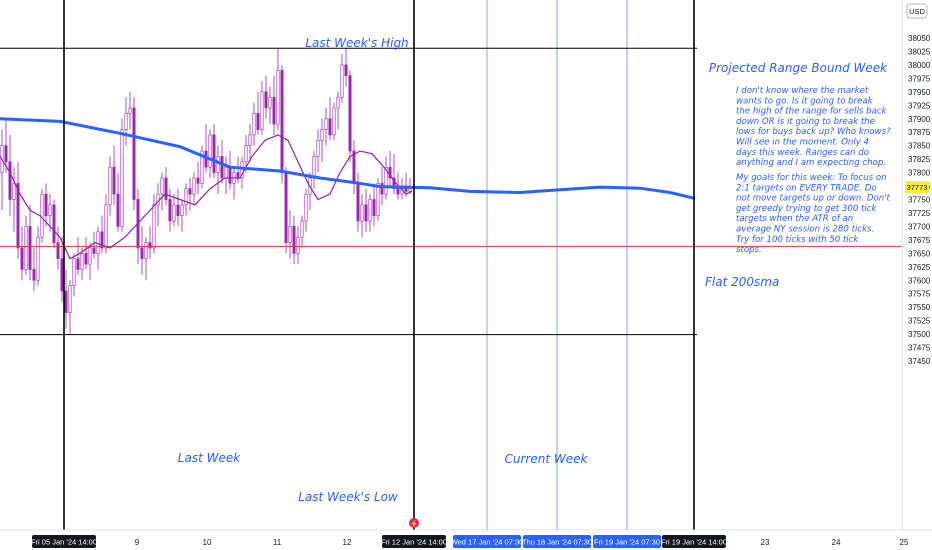 The height and width of the screenshot is (550, 932). I want to click on note-line: get greedy trying to get 300 tick, so click(807, 209).